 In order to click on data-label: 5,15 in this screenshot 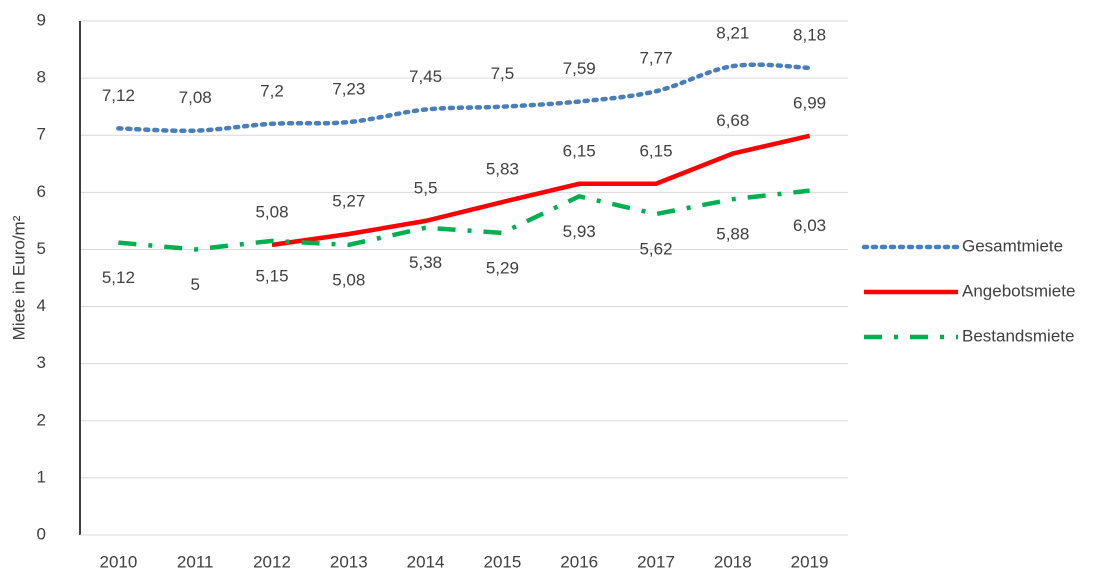, I will do `click(271, 275)`.